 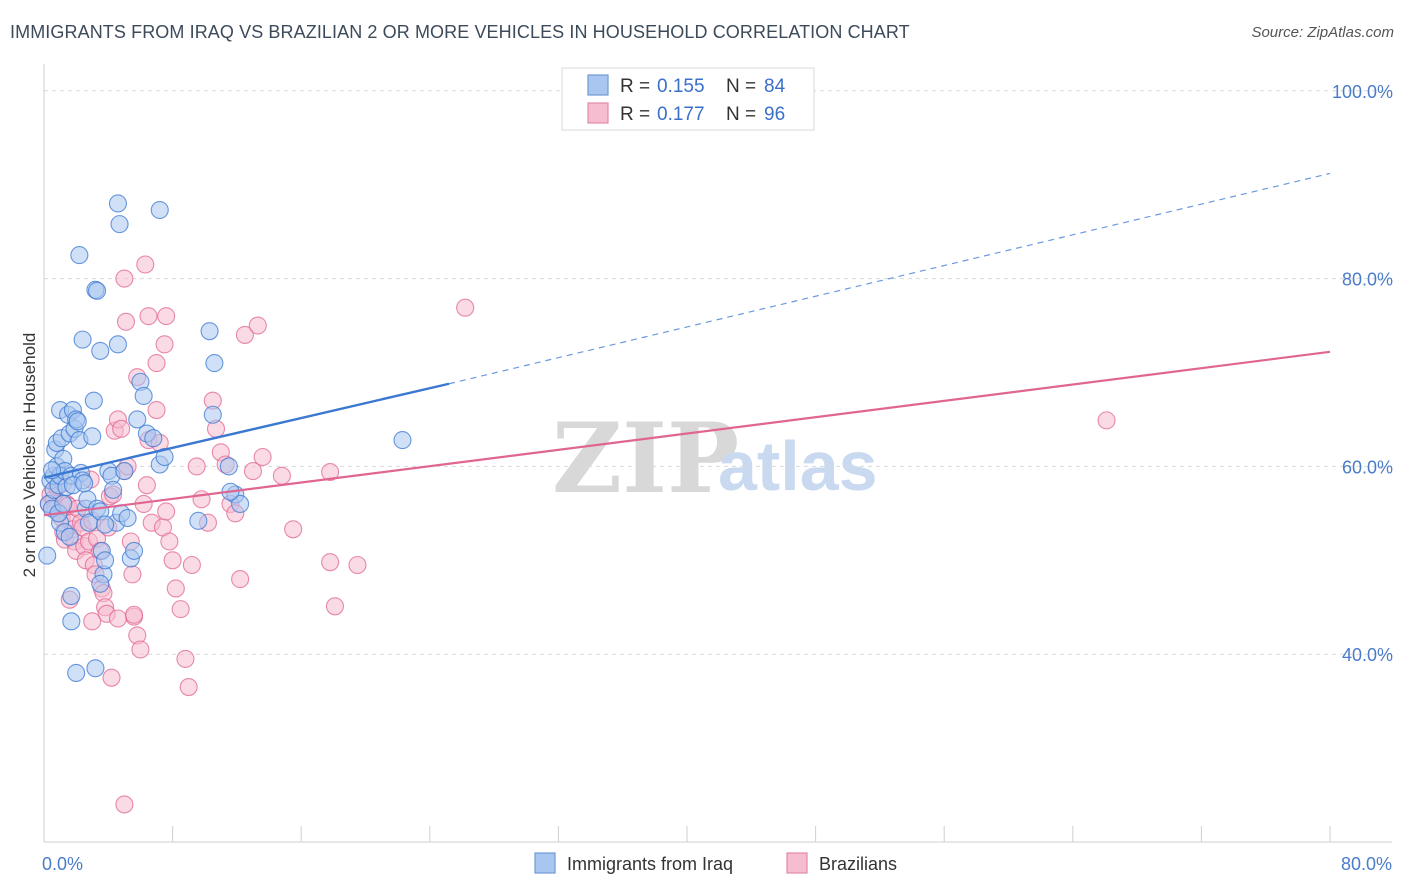 I want to click on bottom-legend-swatch-iraq, so click(x=545, y=863).